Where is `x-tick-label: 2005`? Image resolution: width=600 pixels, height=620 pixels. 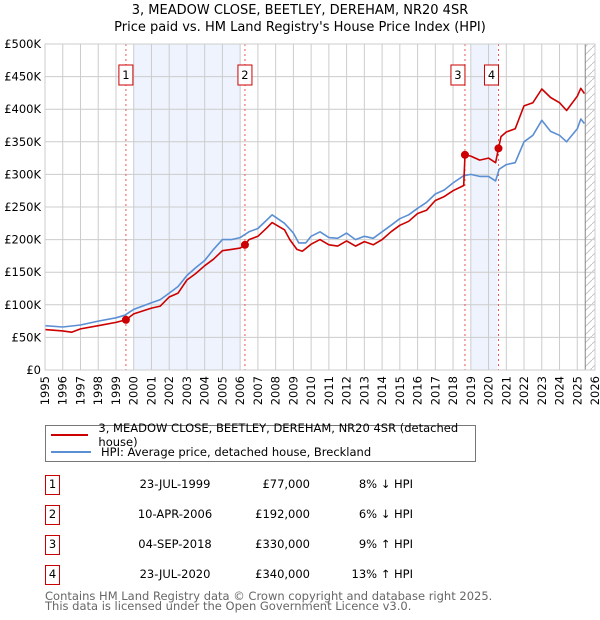
x-tick-label: 2005 is located at coordinates (222, 390).